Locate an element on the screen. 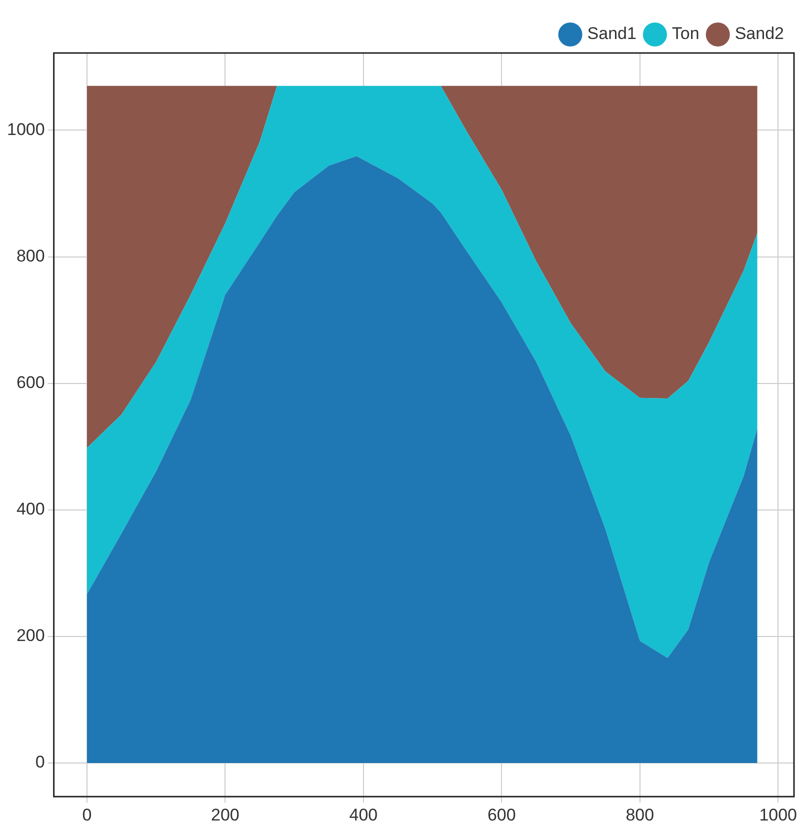 This screenshot has width=804, height=833. y-tick-label: 200 is located at coordinates (30, 636).